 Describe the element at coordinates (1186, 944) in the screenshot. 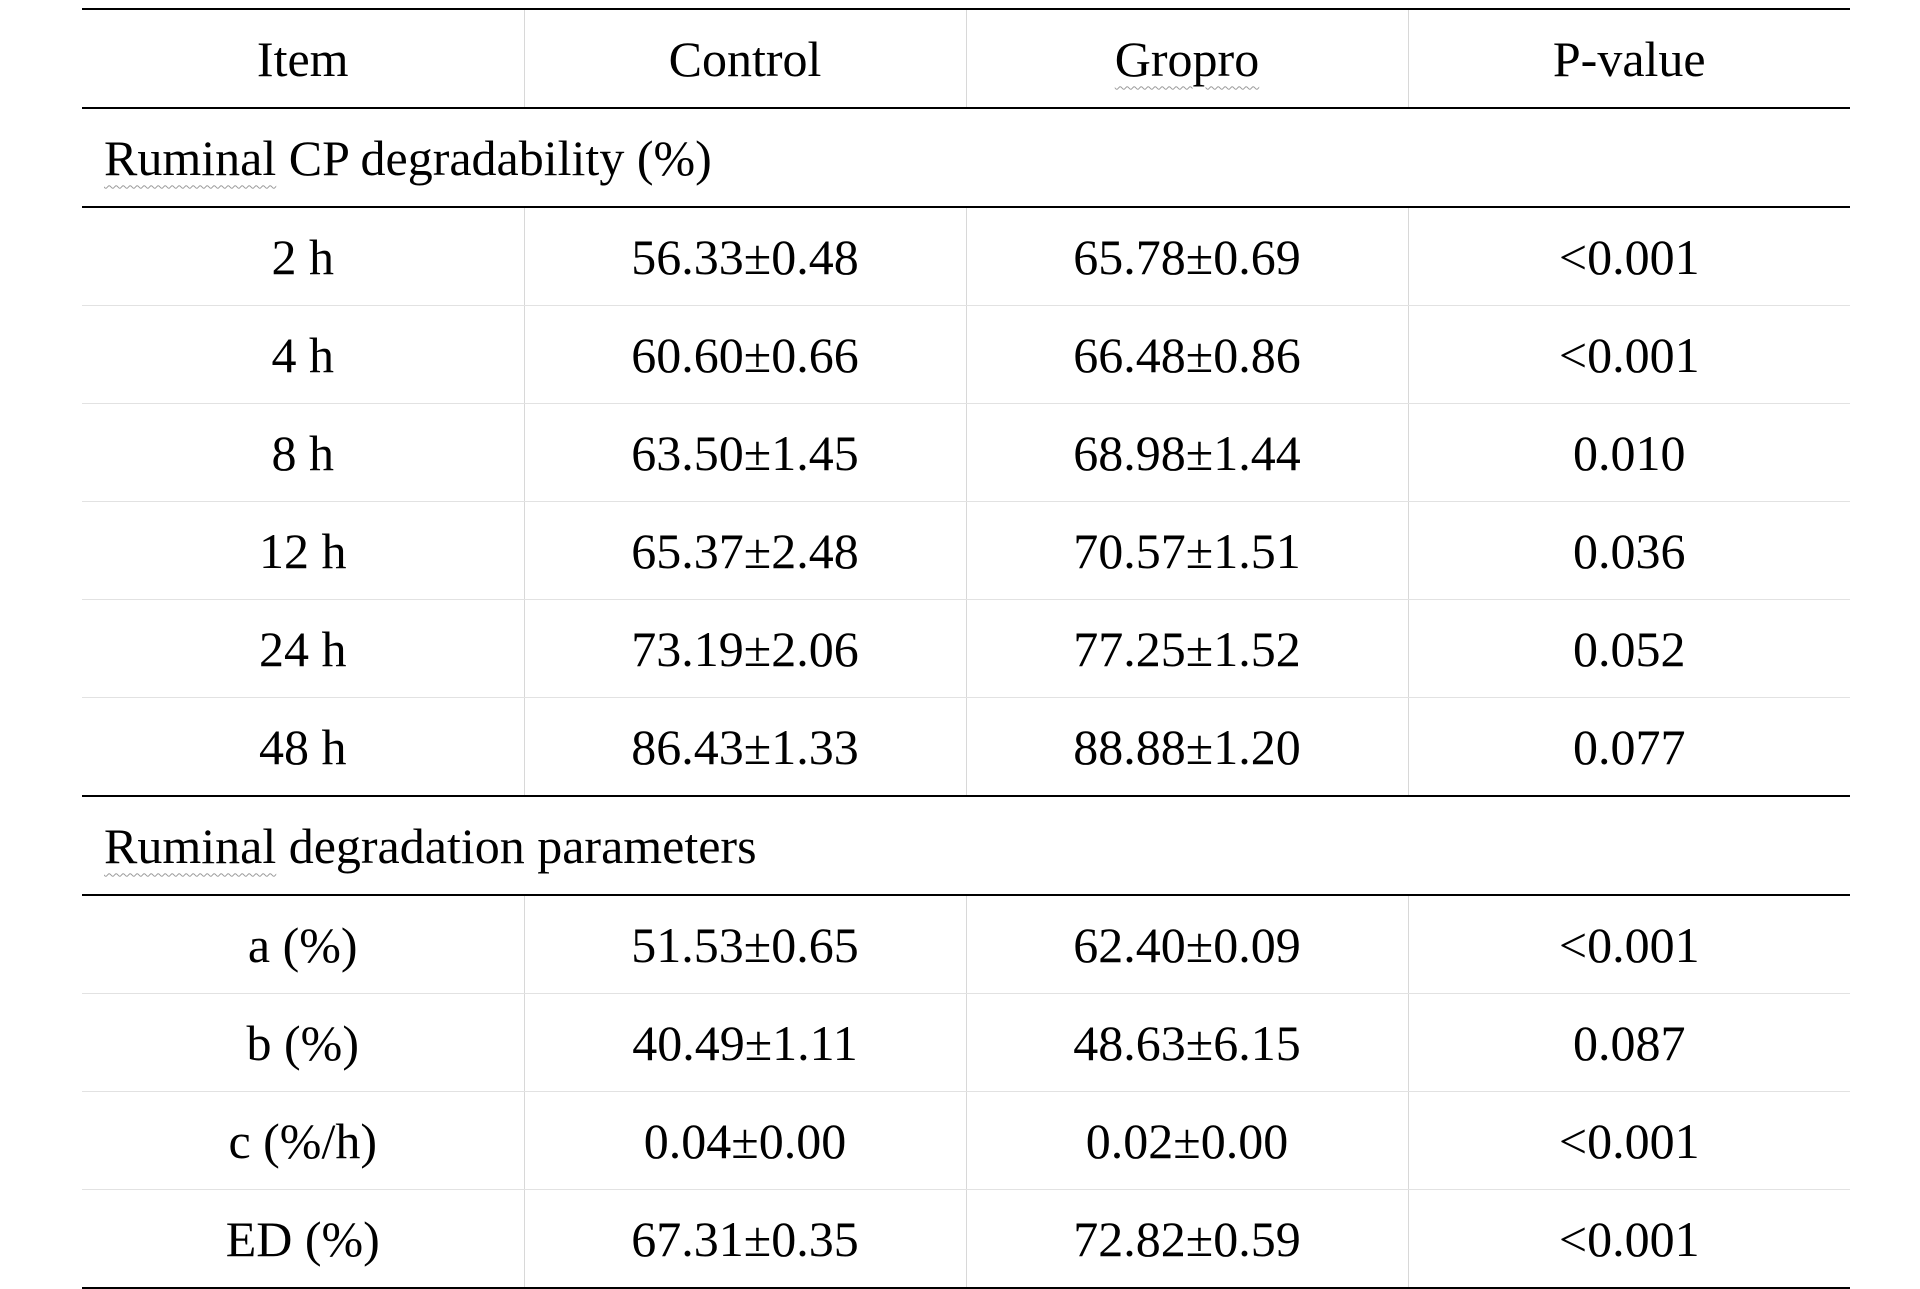

I see `cell-gropro: 62.40±0.09` at that location.